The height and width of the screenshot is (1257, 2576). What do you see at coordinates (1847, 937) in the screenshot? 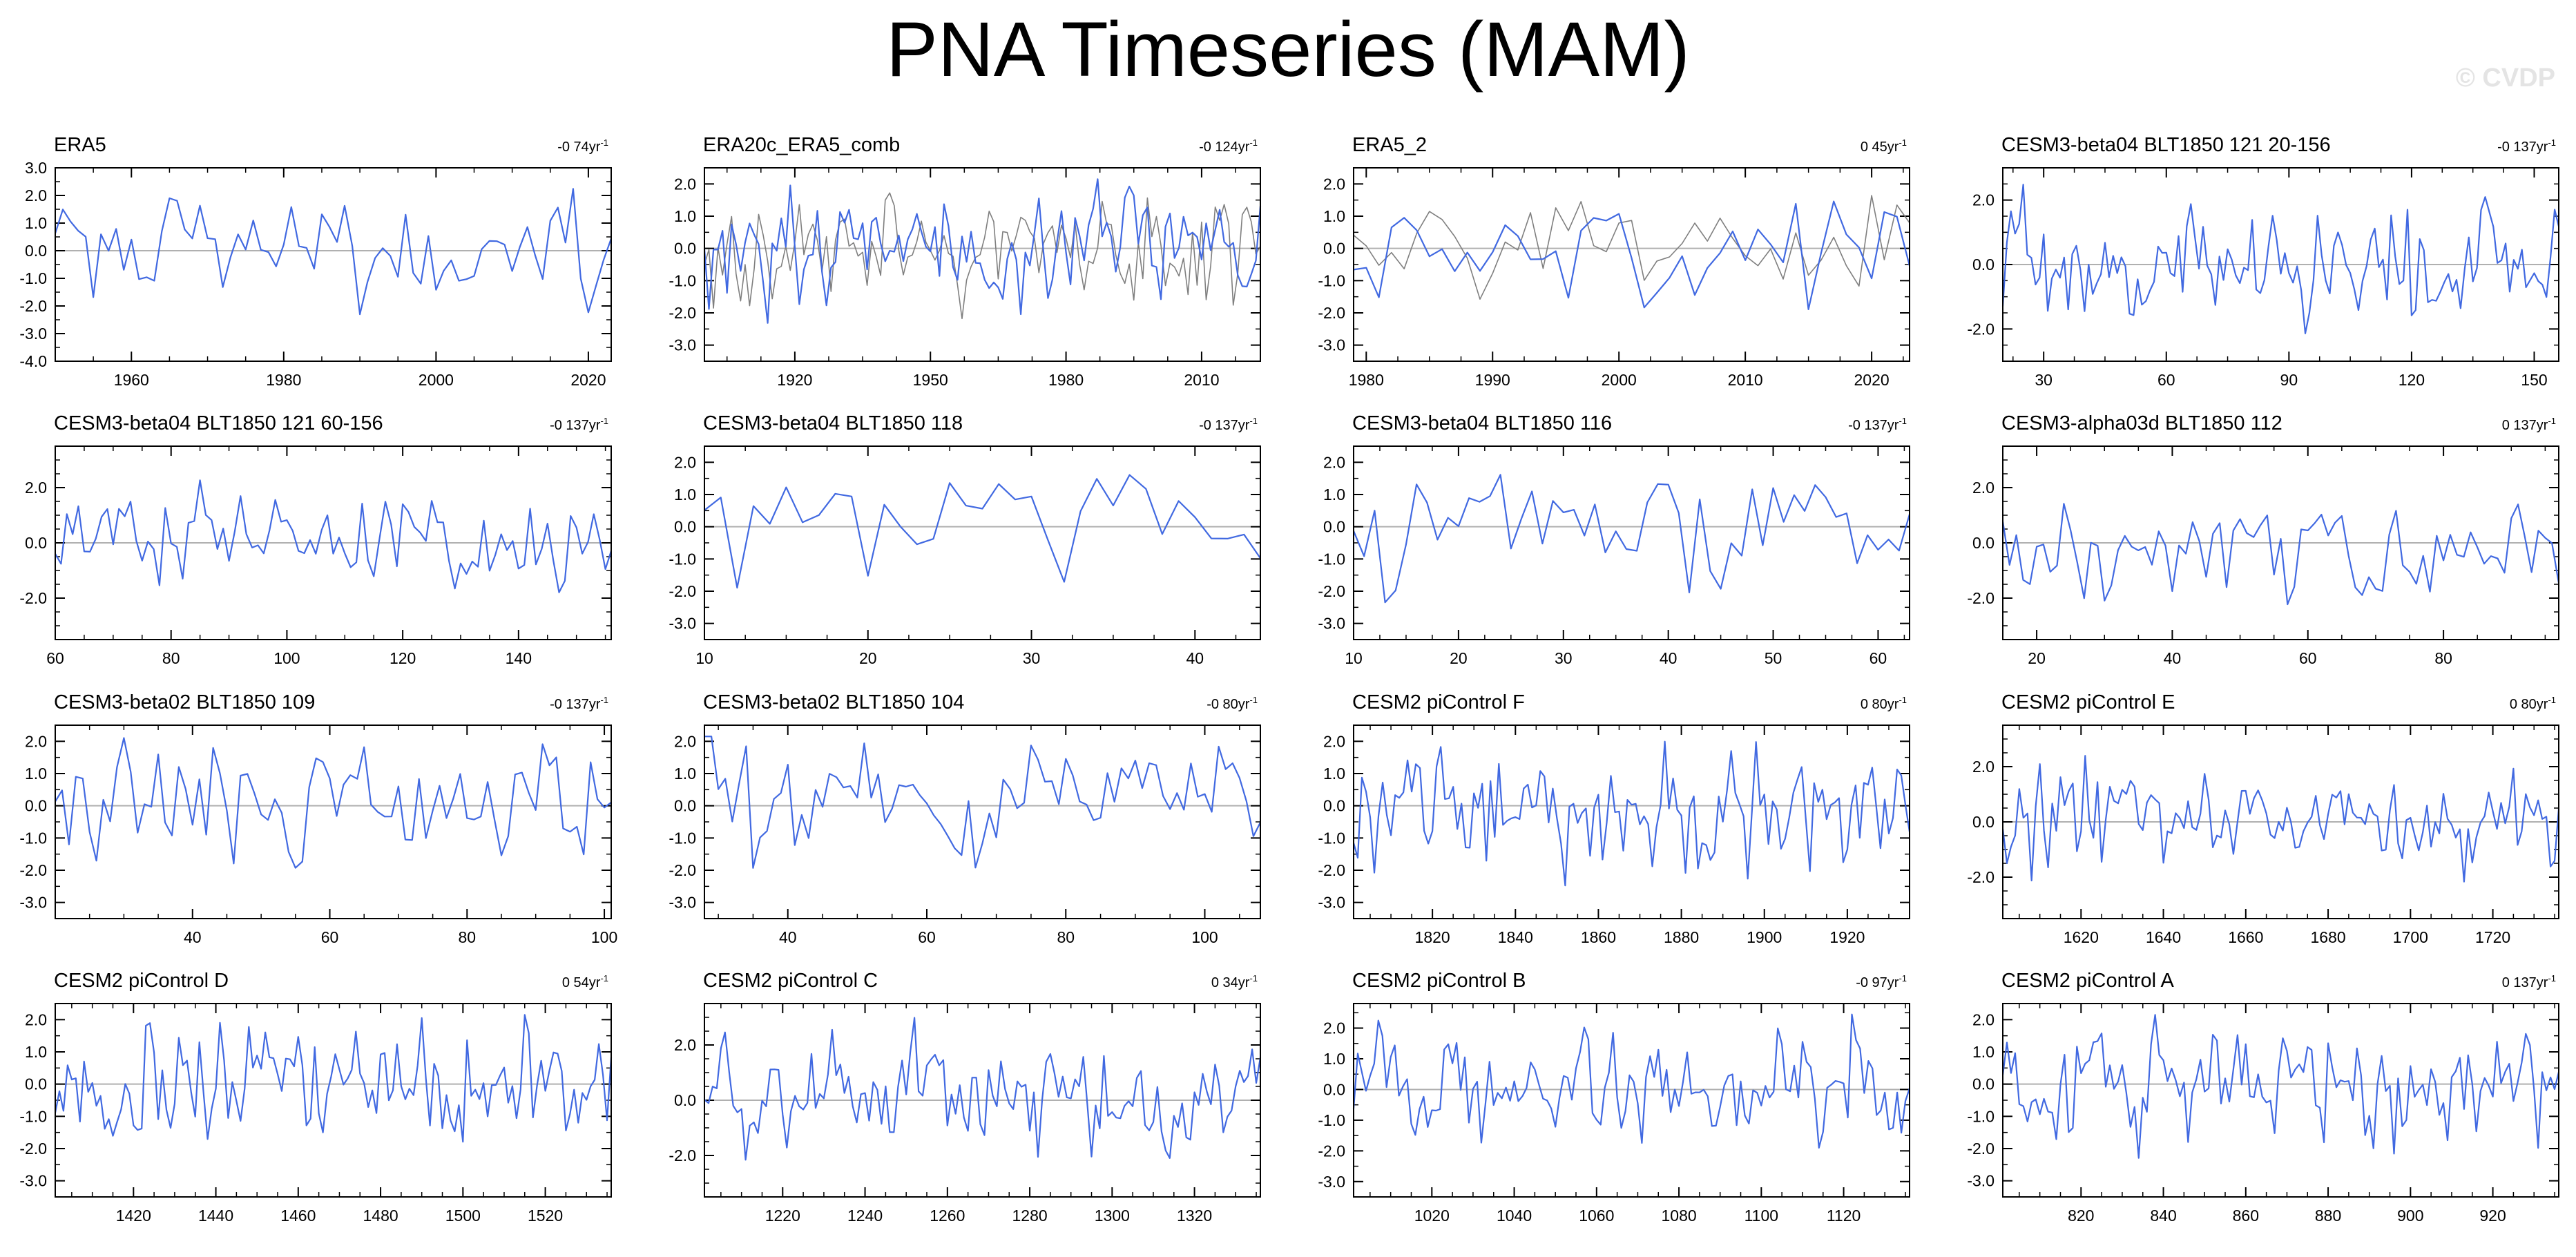
I see `x-tick-label: 1920` at bounding box center [1847, 937].